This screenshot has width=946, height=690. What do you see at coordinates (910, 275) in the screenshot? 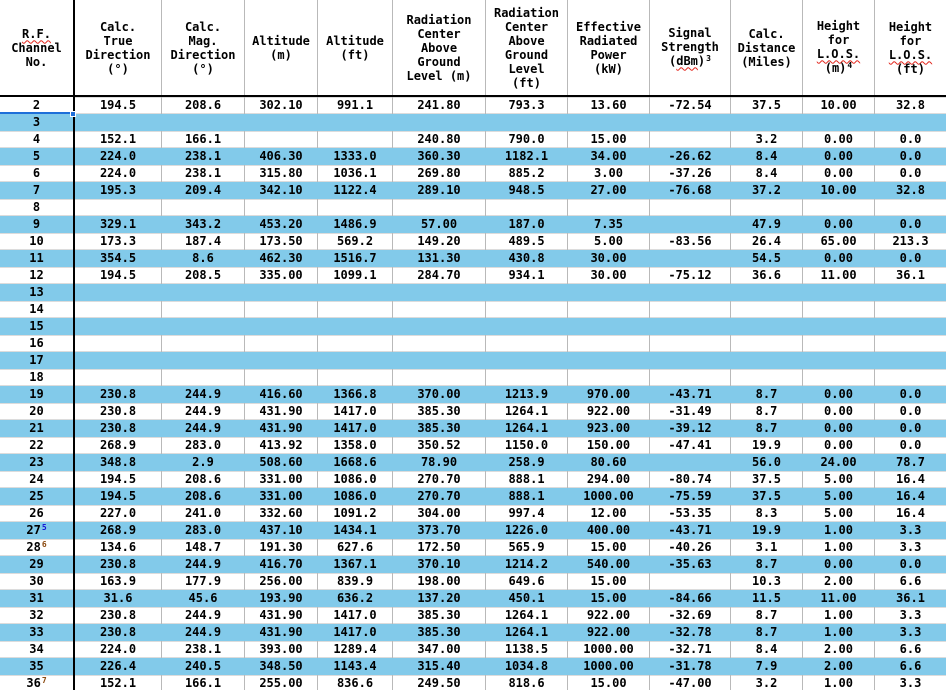
I see `data-cell: 36.1` at bounding box center [910, 275].